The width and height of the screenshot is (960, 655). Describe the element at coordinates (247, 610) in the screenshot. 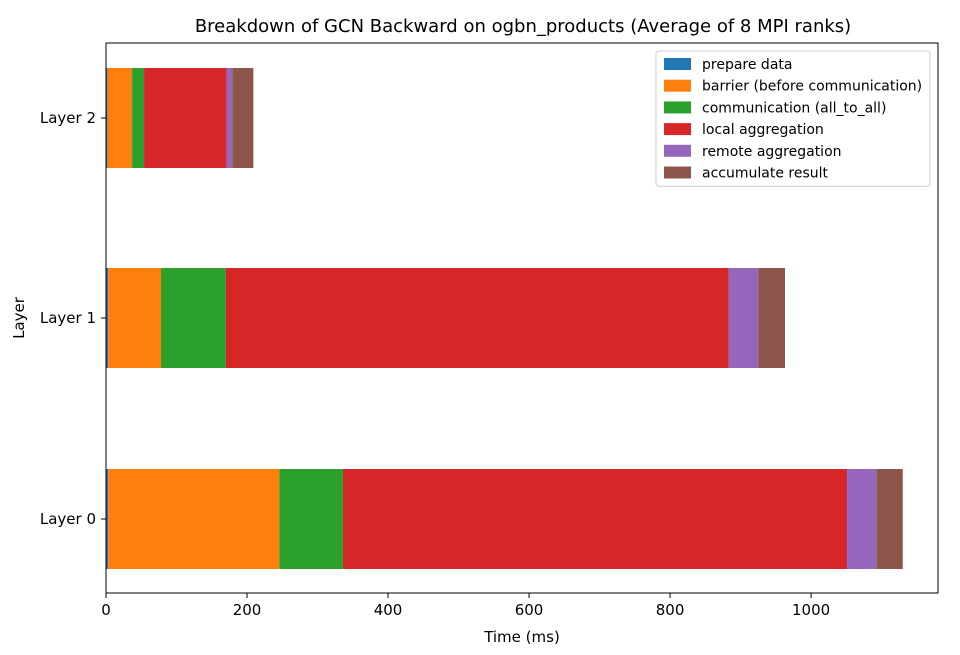

I see `x-tick-label: 200` at that location.